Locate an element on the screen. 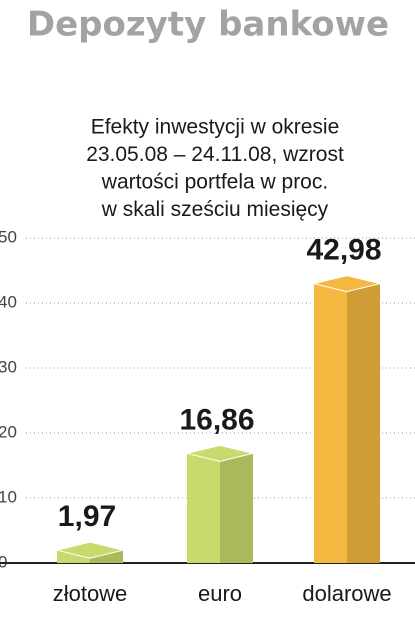 Image resolution: width=415 pixels, height=640 pixels. value-label: 16,86 is located at coordinates (216, 419).